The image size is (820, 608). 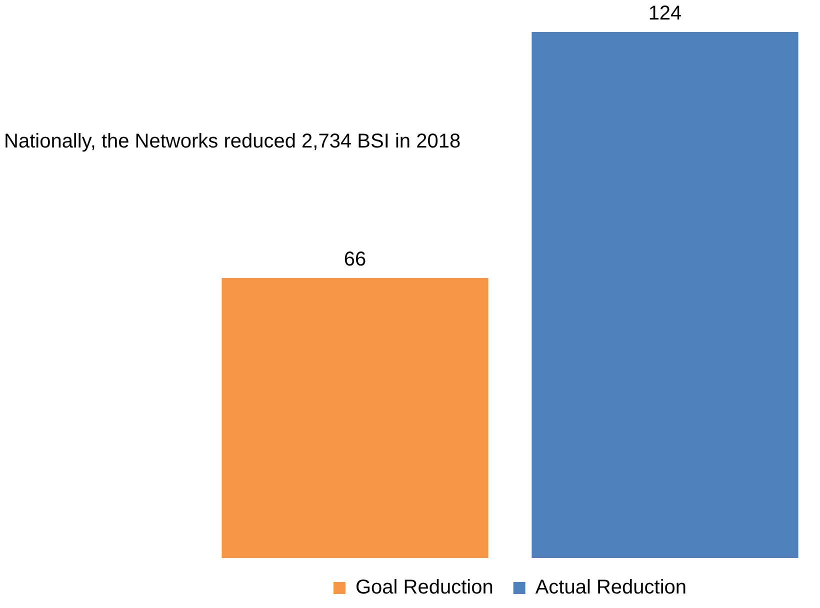 What do you see at coordinates (611, 587) in the screenshot?
I see `legend-label: Actual Reduction` at bounding box center [611, 587].